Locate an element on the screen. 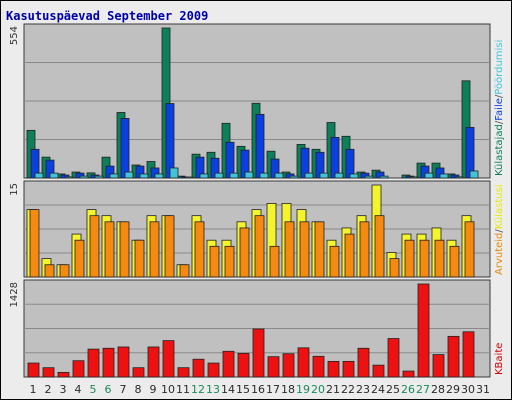  bar-külastajad-day-9 is located at coordinates (159, 176).